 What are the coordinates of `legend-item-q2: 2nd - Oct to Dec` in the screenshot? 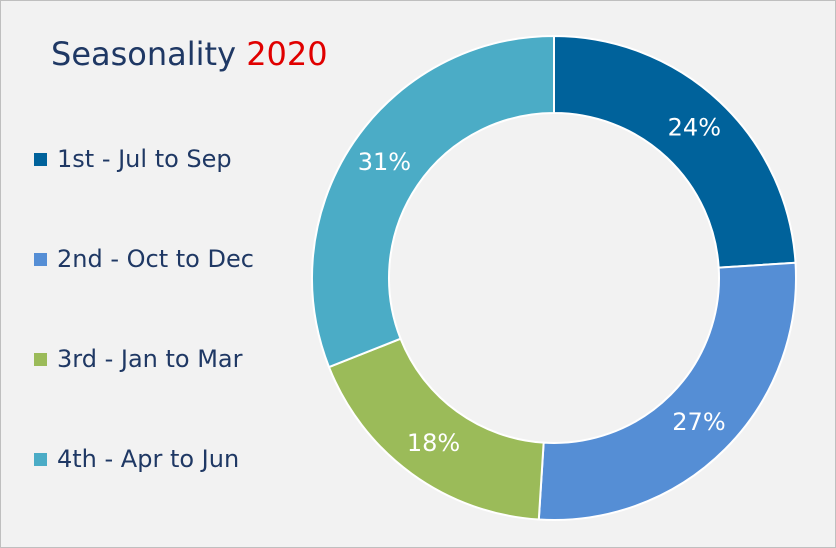 It's located at (144, 259).